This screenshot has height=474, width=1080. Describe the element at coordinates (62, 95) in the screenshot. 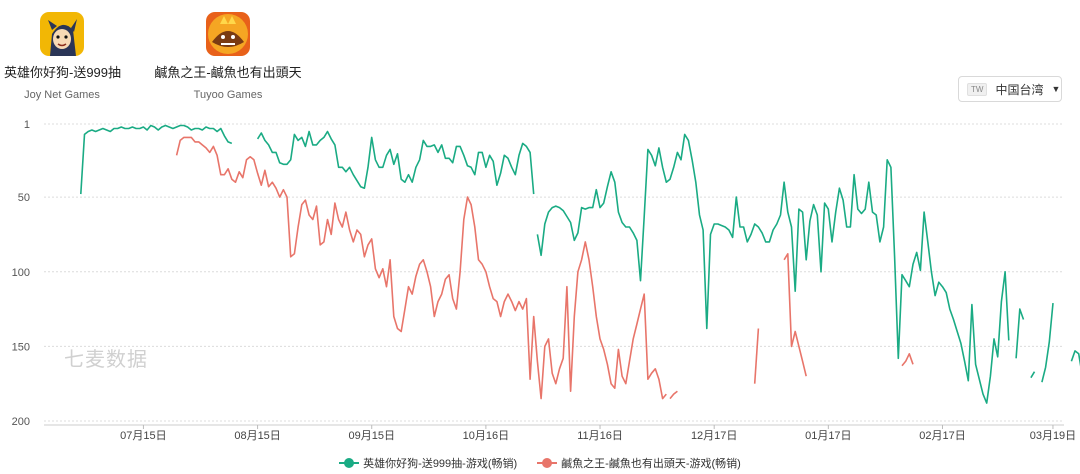

I see `app-developer: Joy Net Games` at that location.